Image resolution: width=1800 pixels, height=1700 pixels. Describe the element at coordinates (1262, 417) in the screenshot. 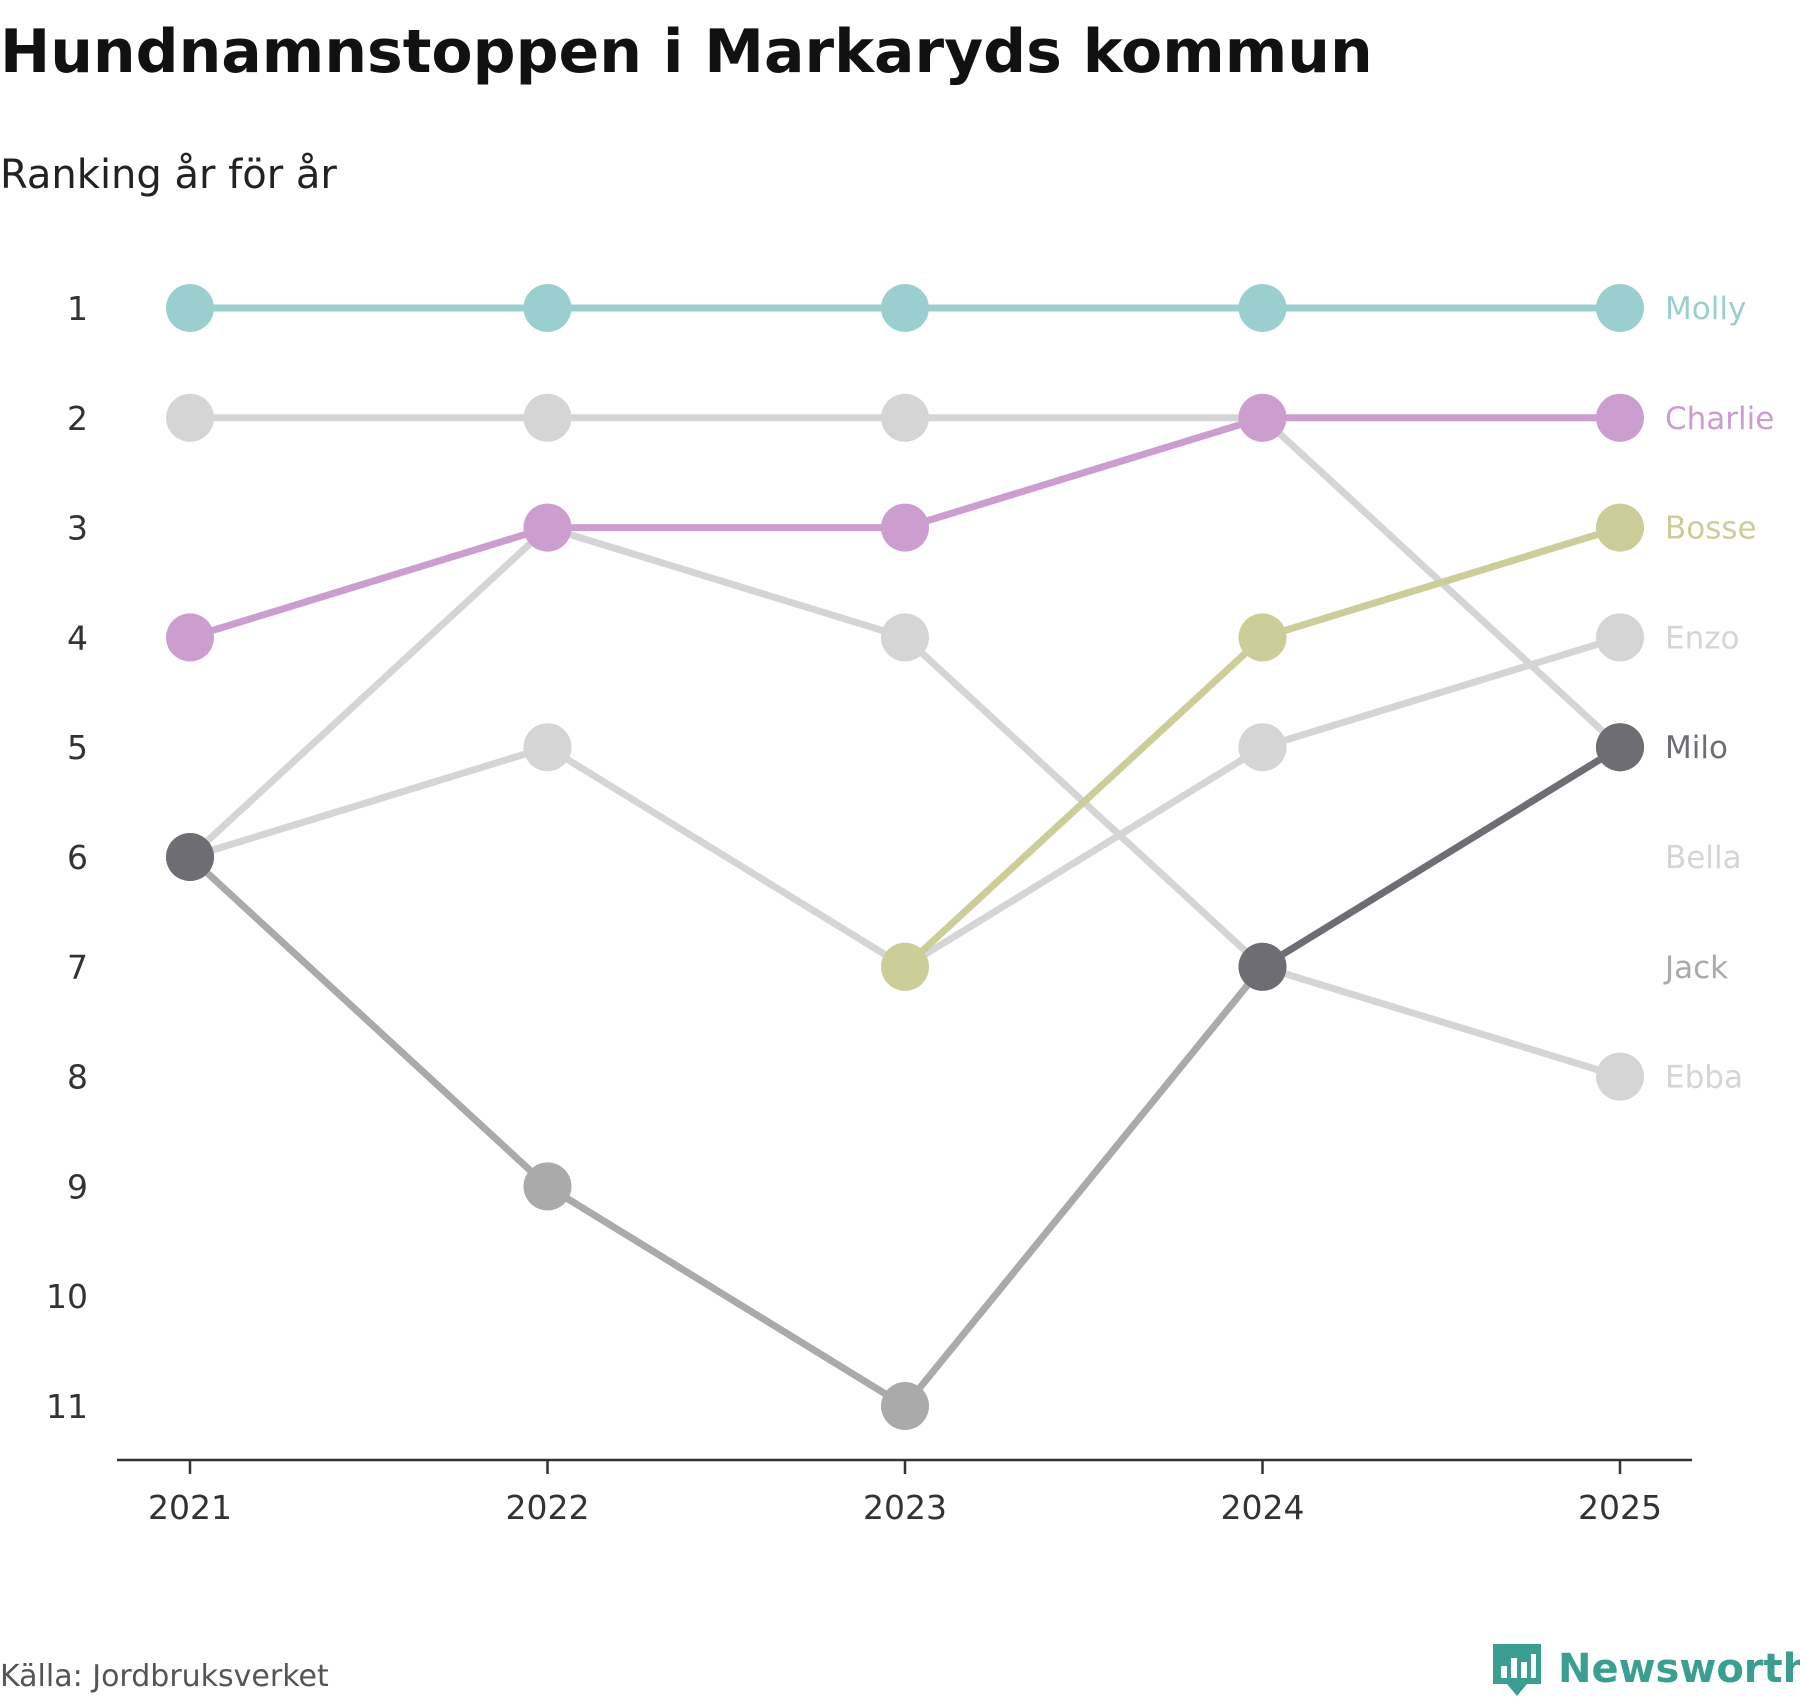

I see `point-charlie-2024` at that location.